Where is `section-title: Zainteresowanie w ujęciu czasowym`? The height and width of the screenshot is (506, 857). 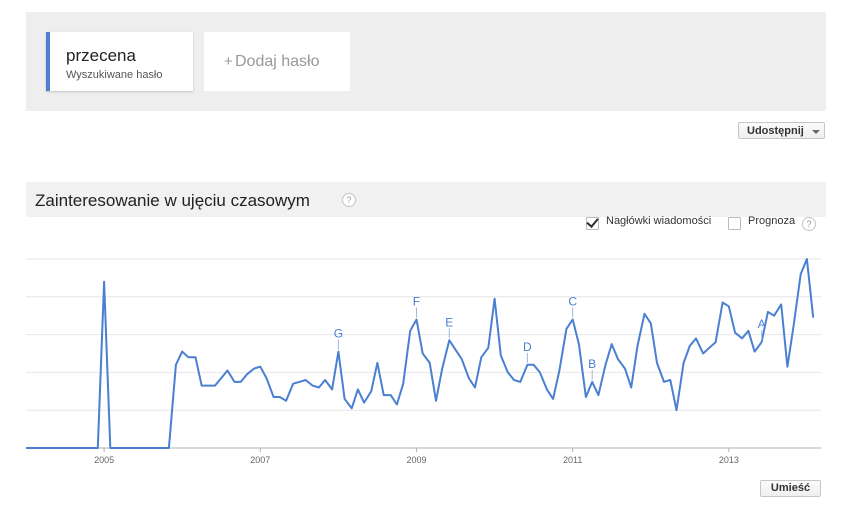 section-title: Zainteresowanie w ujęciu czasowym is located at coordinates (172, 200).